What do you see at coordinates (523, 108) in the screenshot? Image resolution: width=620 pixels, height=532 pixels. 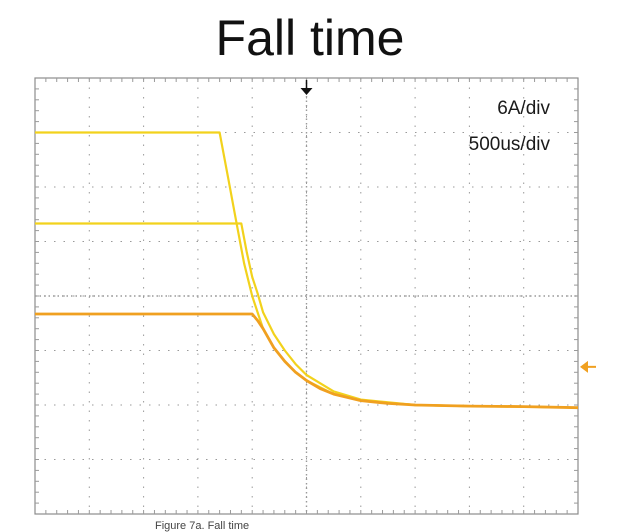 I see `vertical-scale-label: 6A/div` at bounding box center [523, 108].